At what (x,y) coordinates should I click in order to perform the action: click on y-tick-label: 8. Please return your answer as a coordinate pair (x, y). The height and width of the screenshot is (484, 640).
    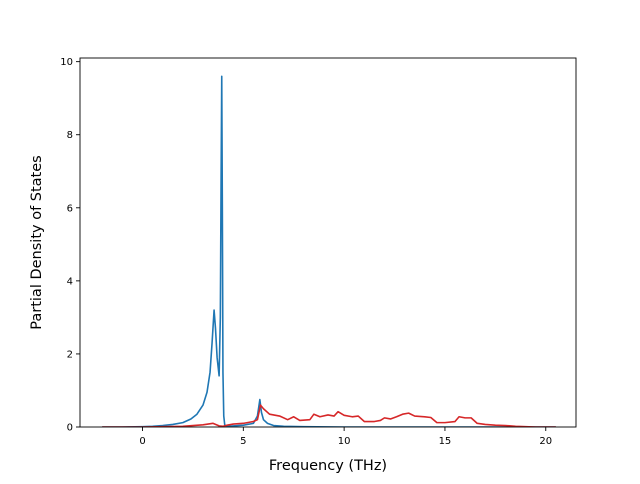
    Looking at the image, I should click on (70, 135).